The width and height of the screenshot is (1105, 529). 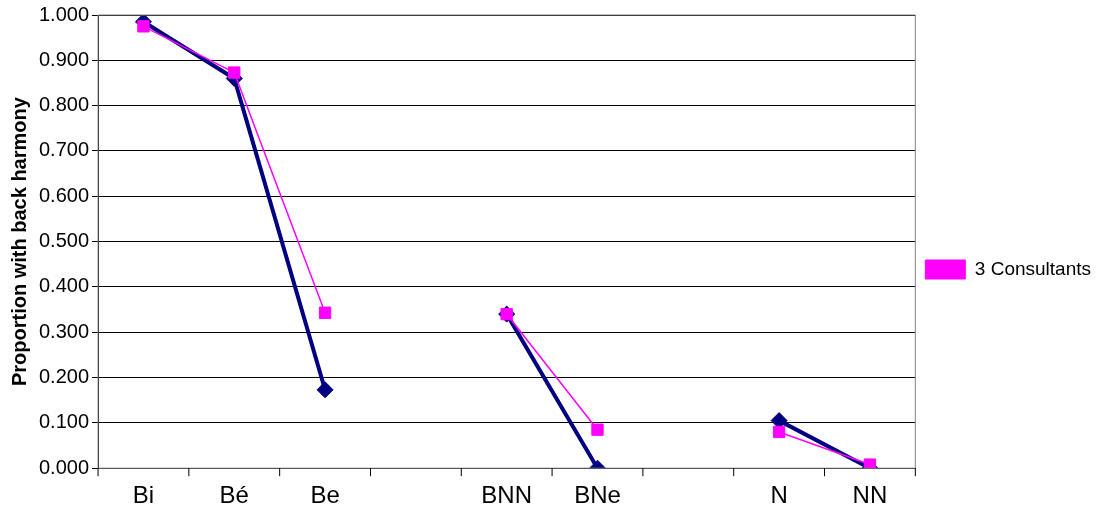 I want to click on y-tick-label: 0.800, so click(x=64, y=104).